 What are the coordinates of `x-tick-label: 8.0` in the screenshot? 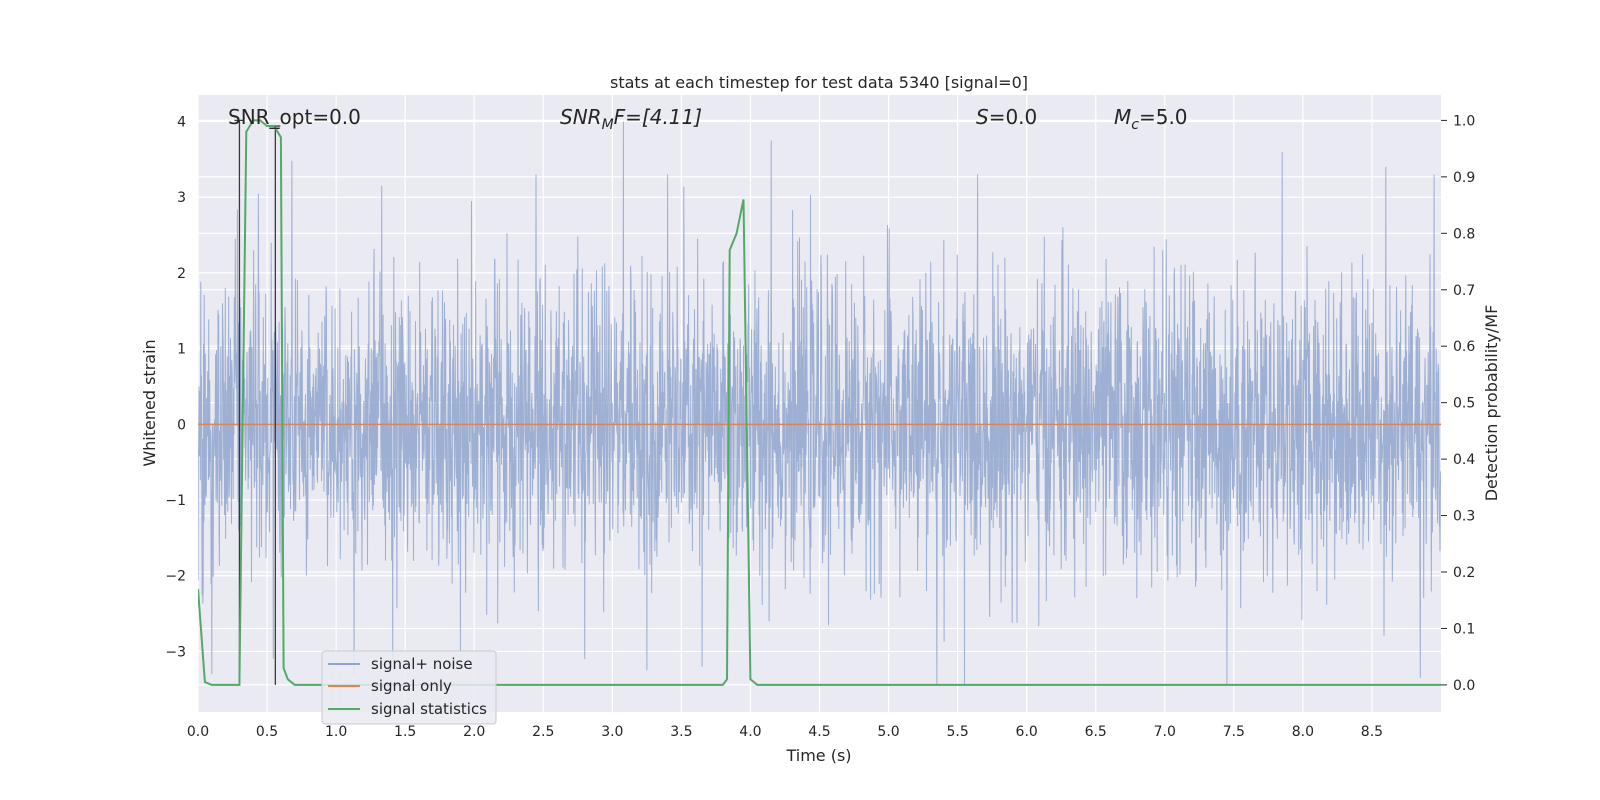 It's located at (1303, 732).